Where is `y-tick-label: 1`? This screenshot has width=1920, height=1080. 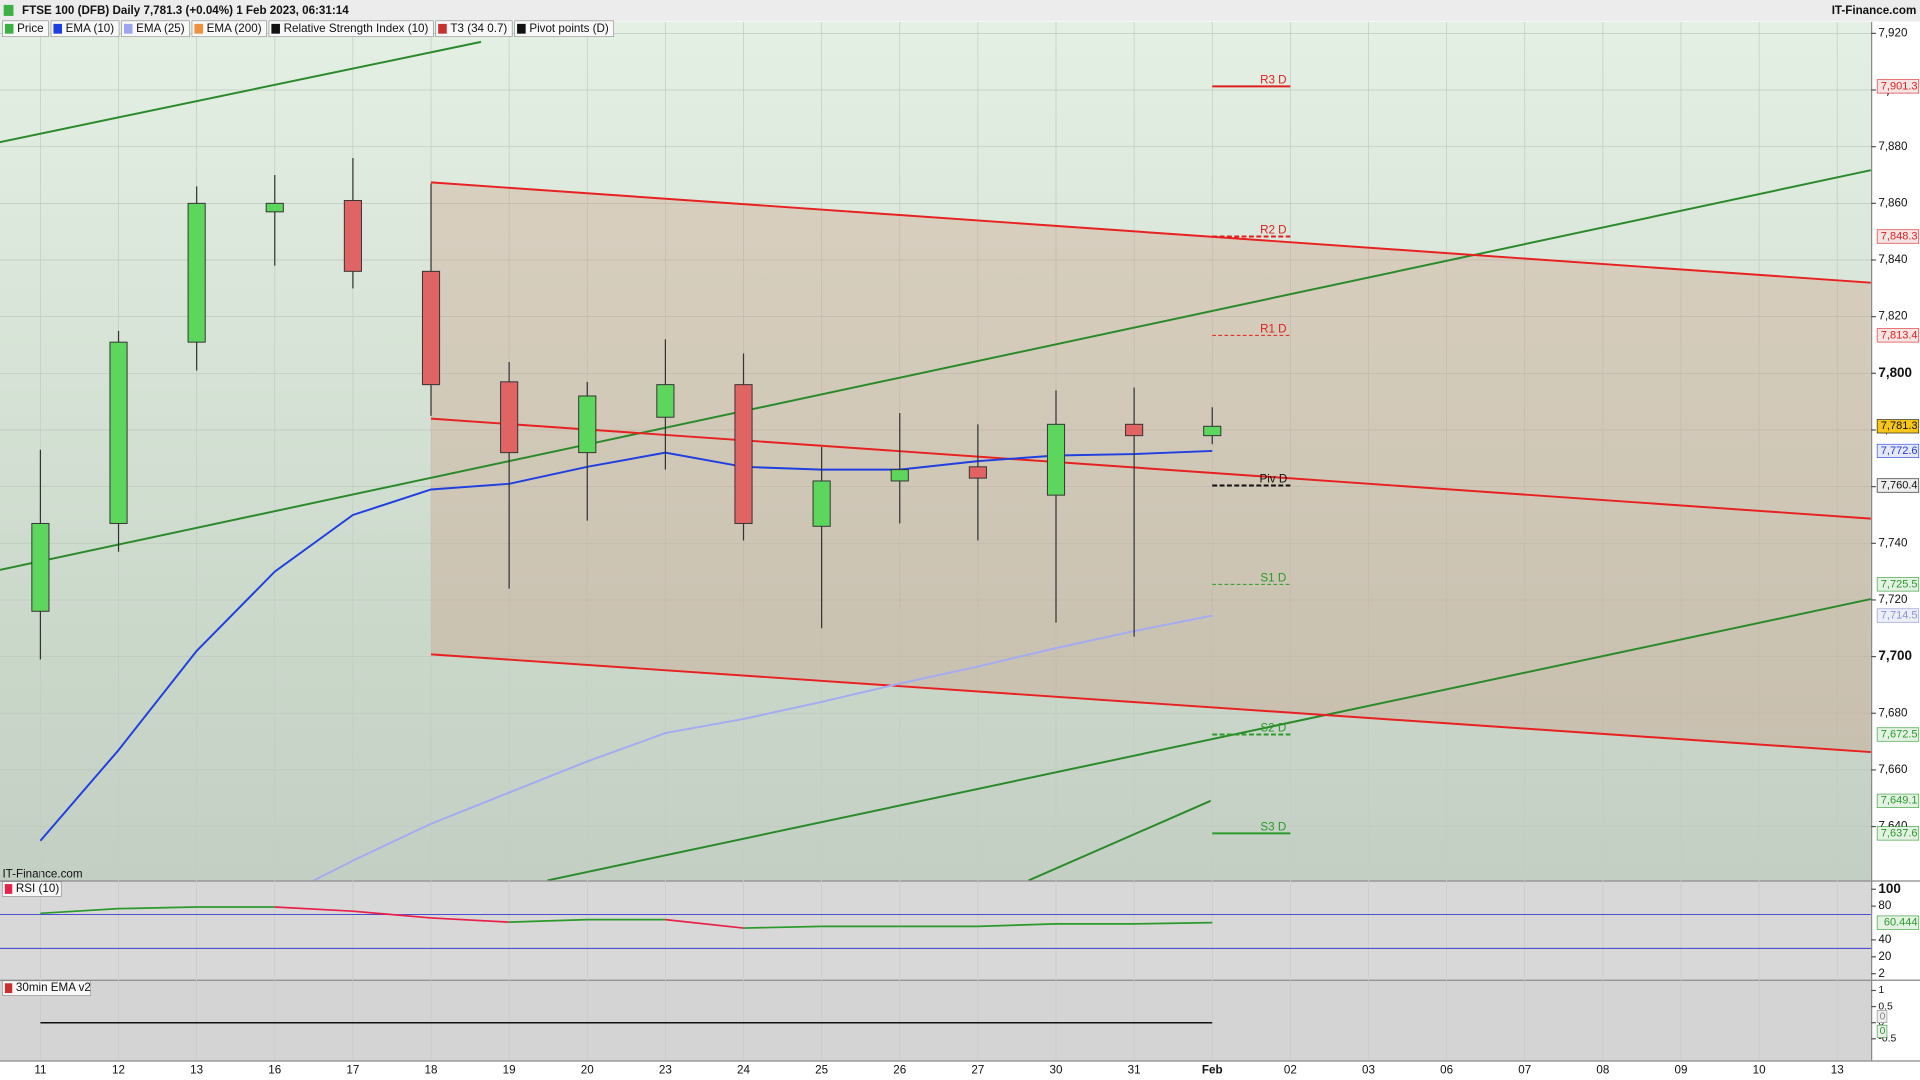
y-tick-label: 1 is located at coordinates (1881, 990).